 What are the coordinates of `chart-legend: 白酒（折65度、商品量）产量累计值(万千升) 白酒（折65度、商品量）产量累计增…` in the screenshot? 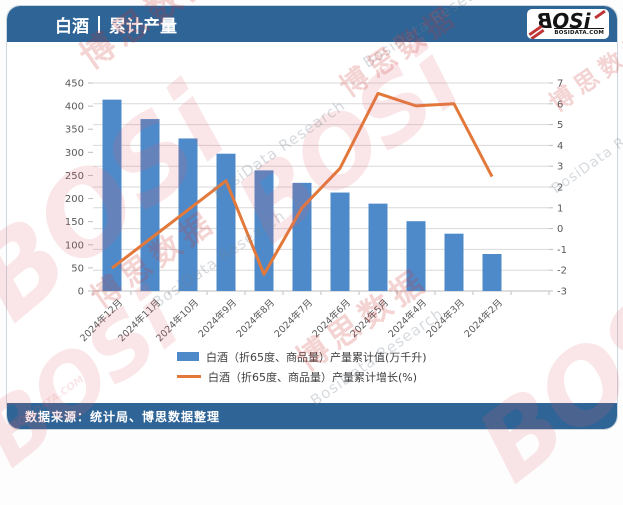 It's located at (302, 366).